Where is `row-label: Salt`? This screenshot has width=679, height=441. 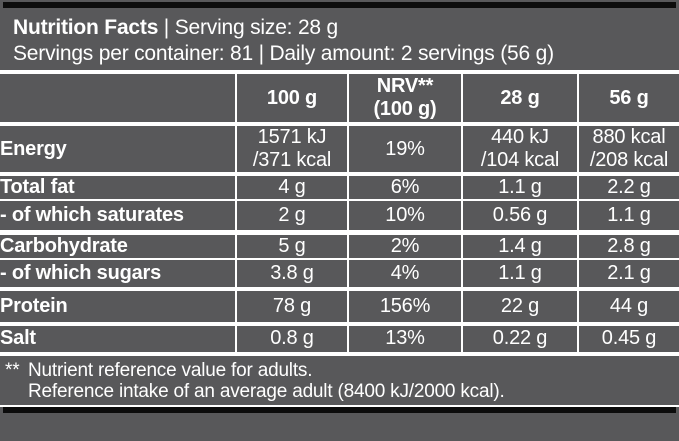
row-label: Salt is located at coordinates (118, 339).